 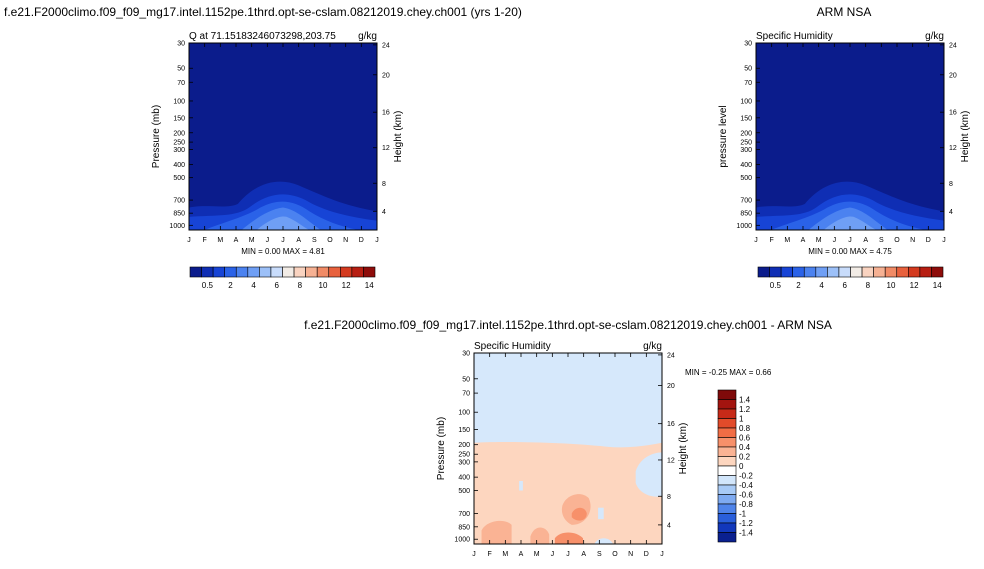 What do you see at coordinates (745, 400) in the screenshot?
I see `colorbar-label: 1.4` at bounding box center [745, 400].